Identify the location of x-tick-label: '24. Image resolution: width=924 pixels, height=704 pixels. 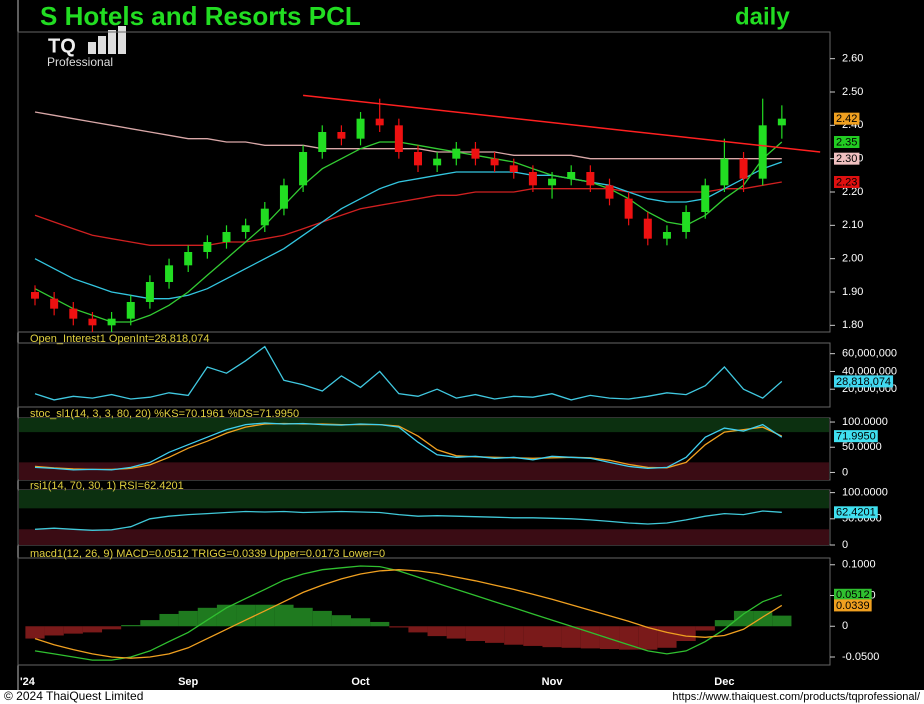
(28, 682).